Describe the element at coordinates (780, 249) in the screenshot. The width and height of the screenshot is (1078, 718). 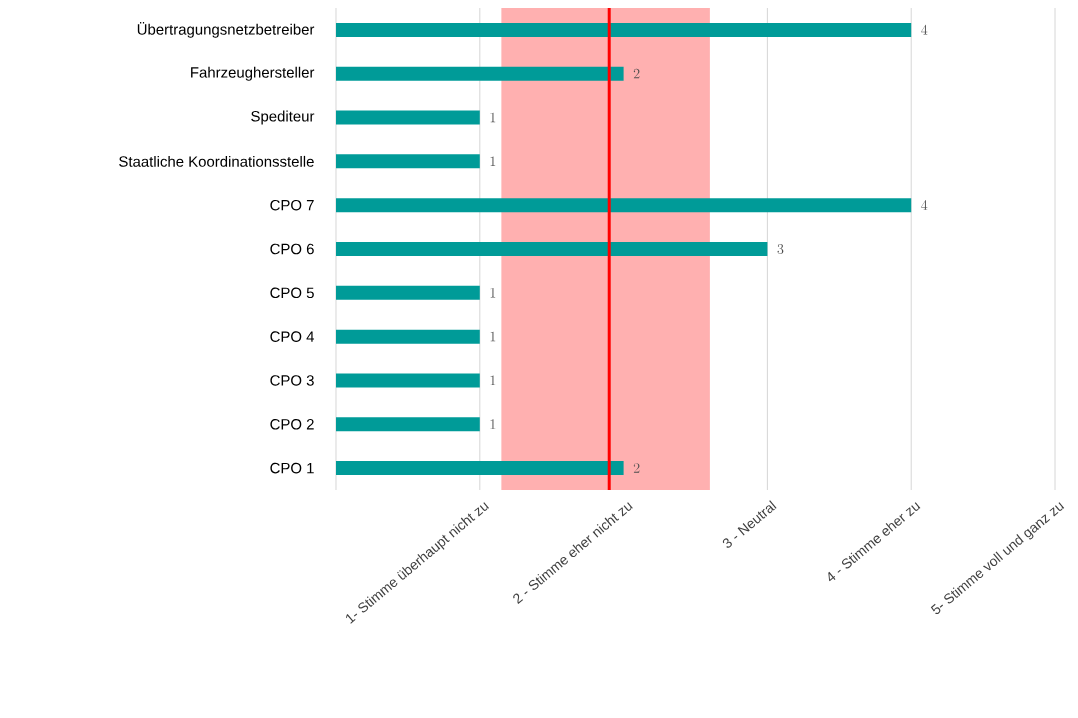
I see `data-label: 3` at that location.